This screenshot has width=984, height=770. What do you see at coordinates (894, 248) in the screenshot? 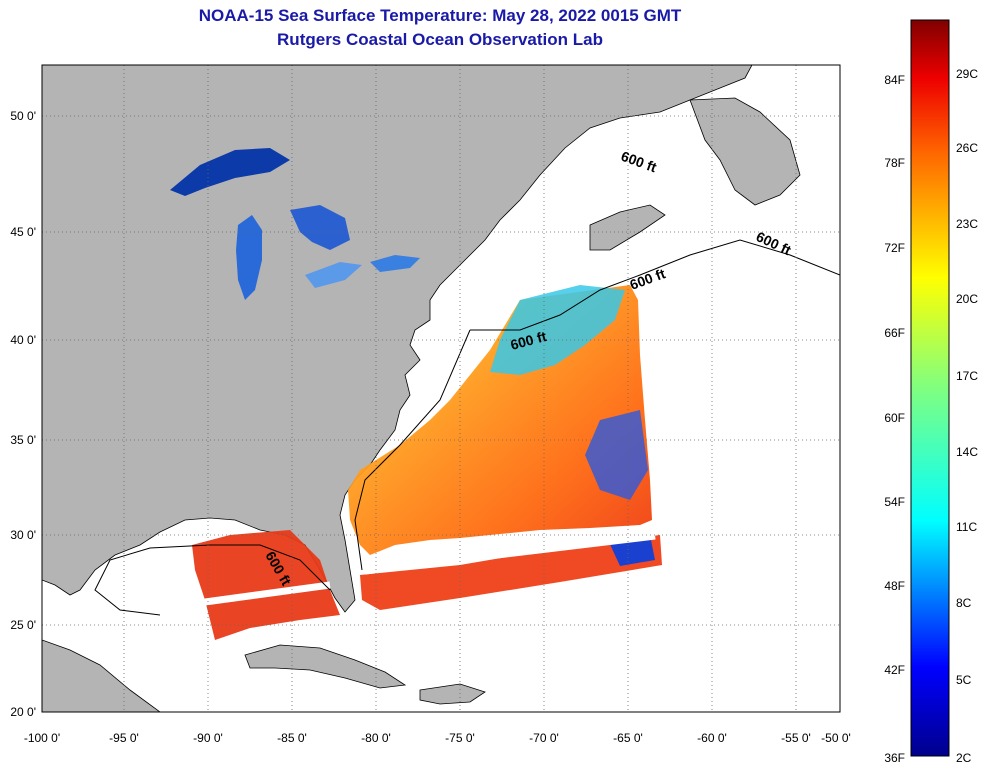
I see `cb-f-72: 72F` at bounding box center [894, 248].